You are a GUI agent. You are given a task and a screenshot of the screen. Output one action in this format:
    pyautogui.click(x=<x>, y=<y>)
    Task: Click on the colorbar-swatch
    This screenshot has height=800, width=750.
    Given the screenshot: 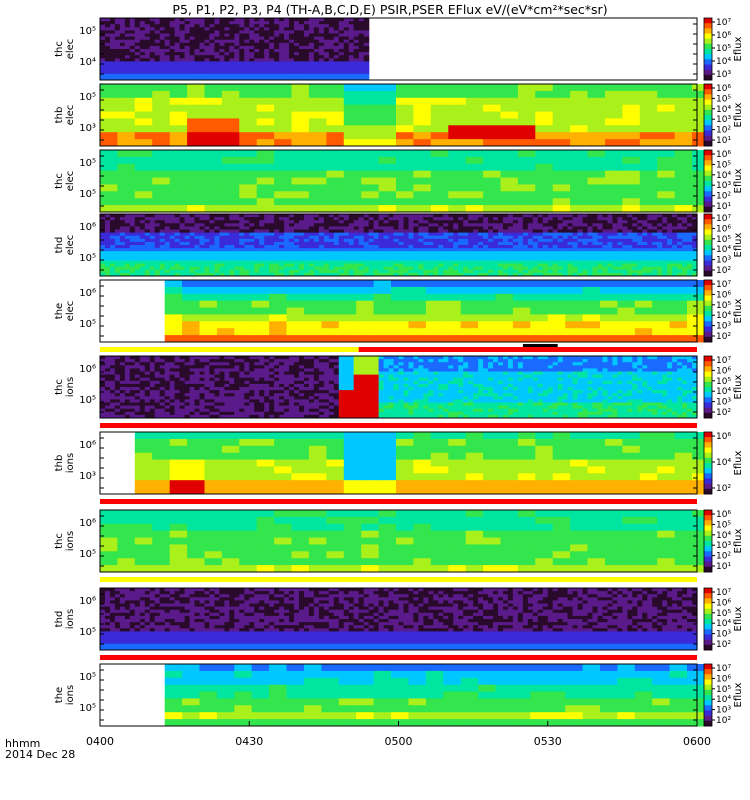 What is the action you would take?
    pyautogui.click(x=708, y=232)
    